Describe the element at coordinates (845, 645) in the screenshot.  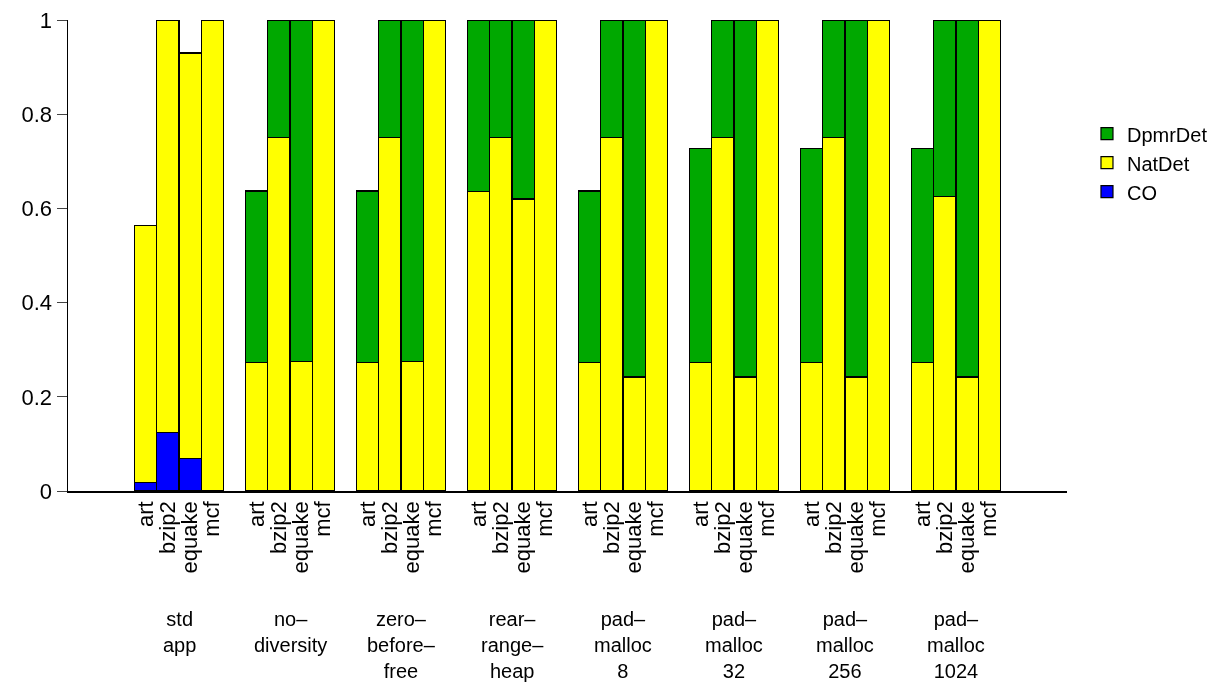
I see `text: pad– malloc 256` at that location.